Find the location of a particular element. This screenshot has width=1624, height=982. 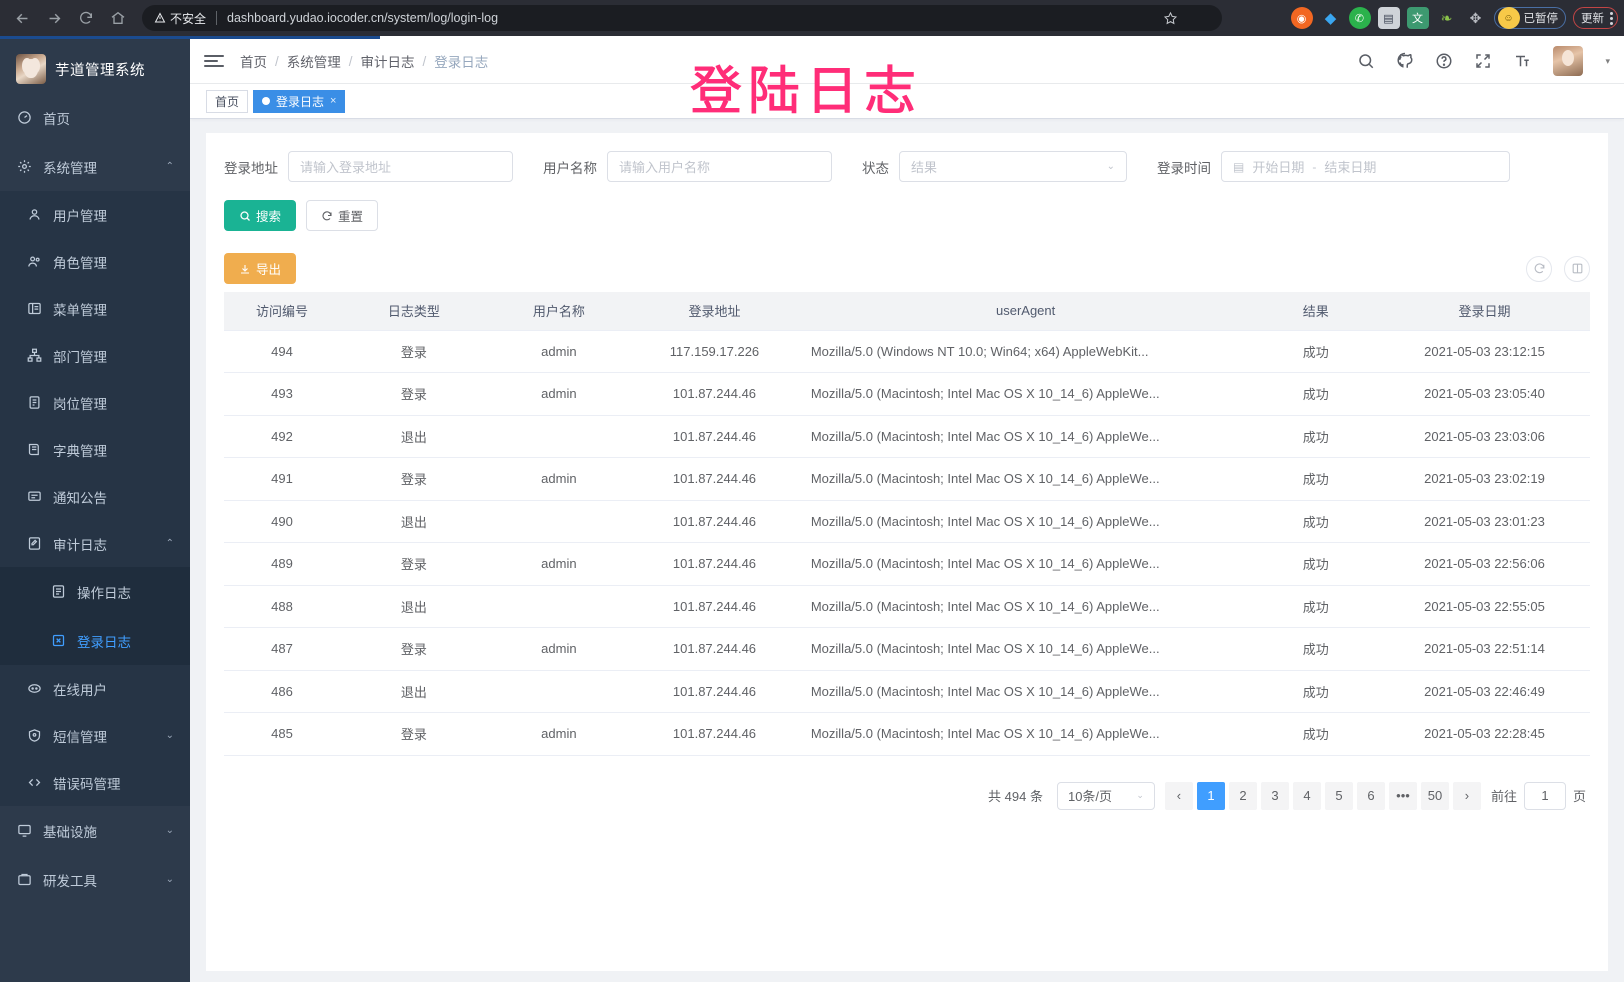

cell-login-ip: 101.87.244.46 is located at coordinates (714, 479).